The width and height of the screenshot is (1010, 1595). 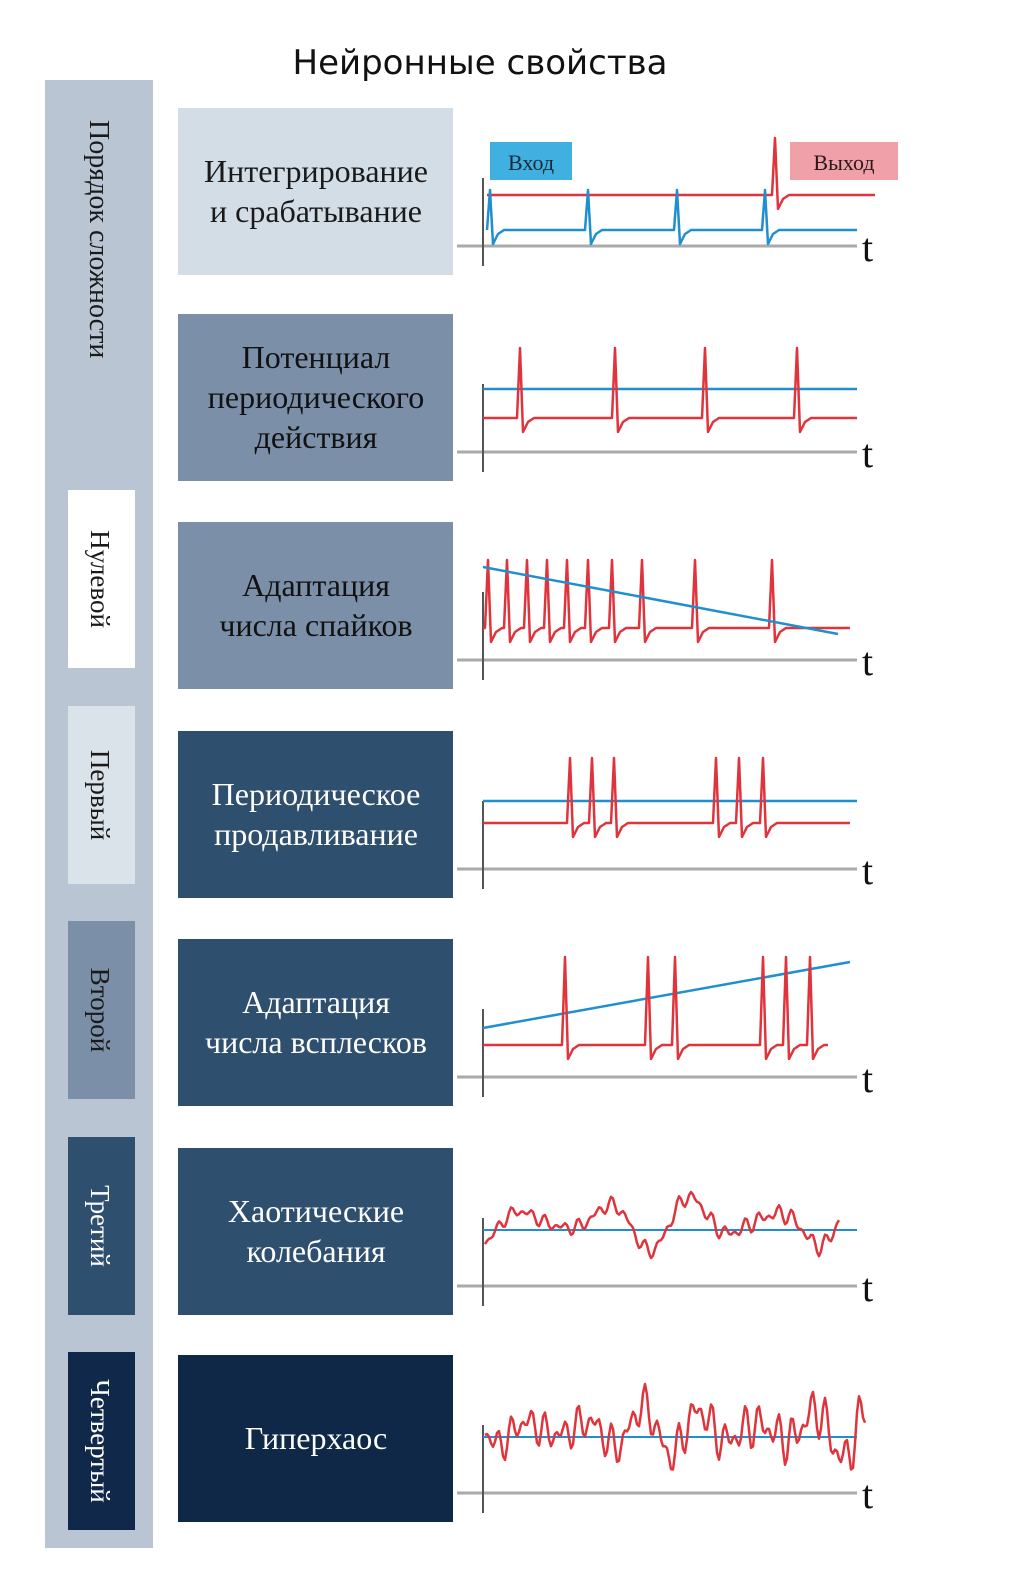 What do you see at coordinates (316, 1042) in the screenshot?
I see `property-label: числа всплесков` at bounding box center [316, 1042].